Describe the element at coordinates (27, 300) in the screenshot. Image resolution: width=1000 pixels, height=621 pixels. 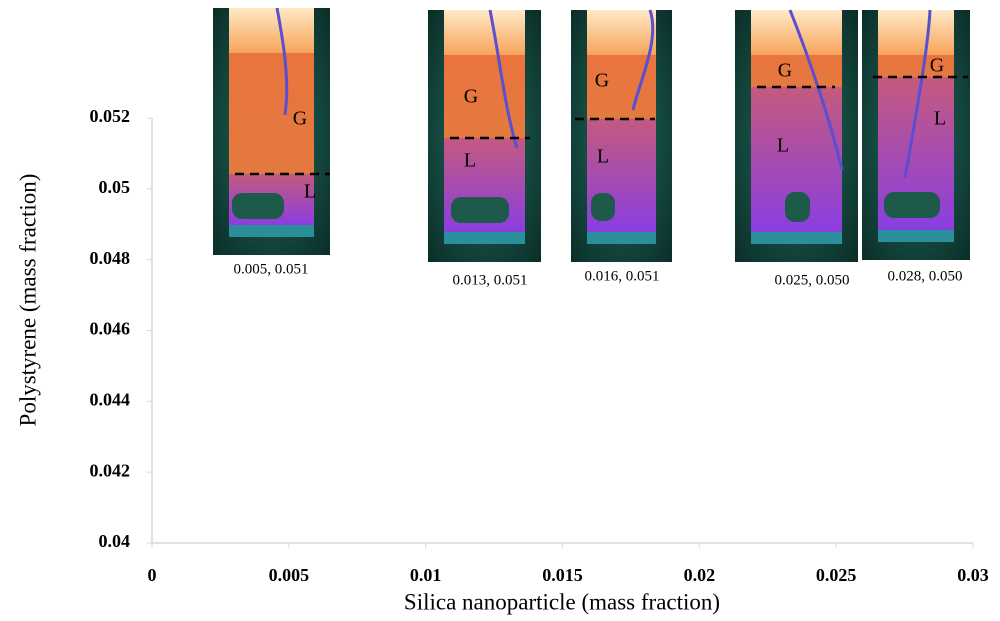
I see `y-axis-title: Polystyrene (mass fraction)` at that location.